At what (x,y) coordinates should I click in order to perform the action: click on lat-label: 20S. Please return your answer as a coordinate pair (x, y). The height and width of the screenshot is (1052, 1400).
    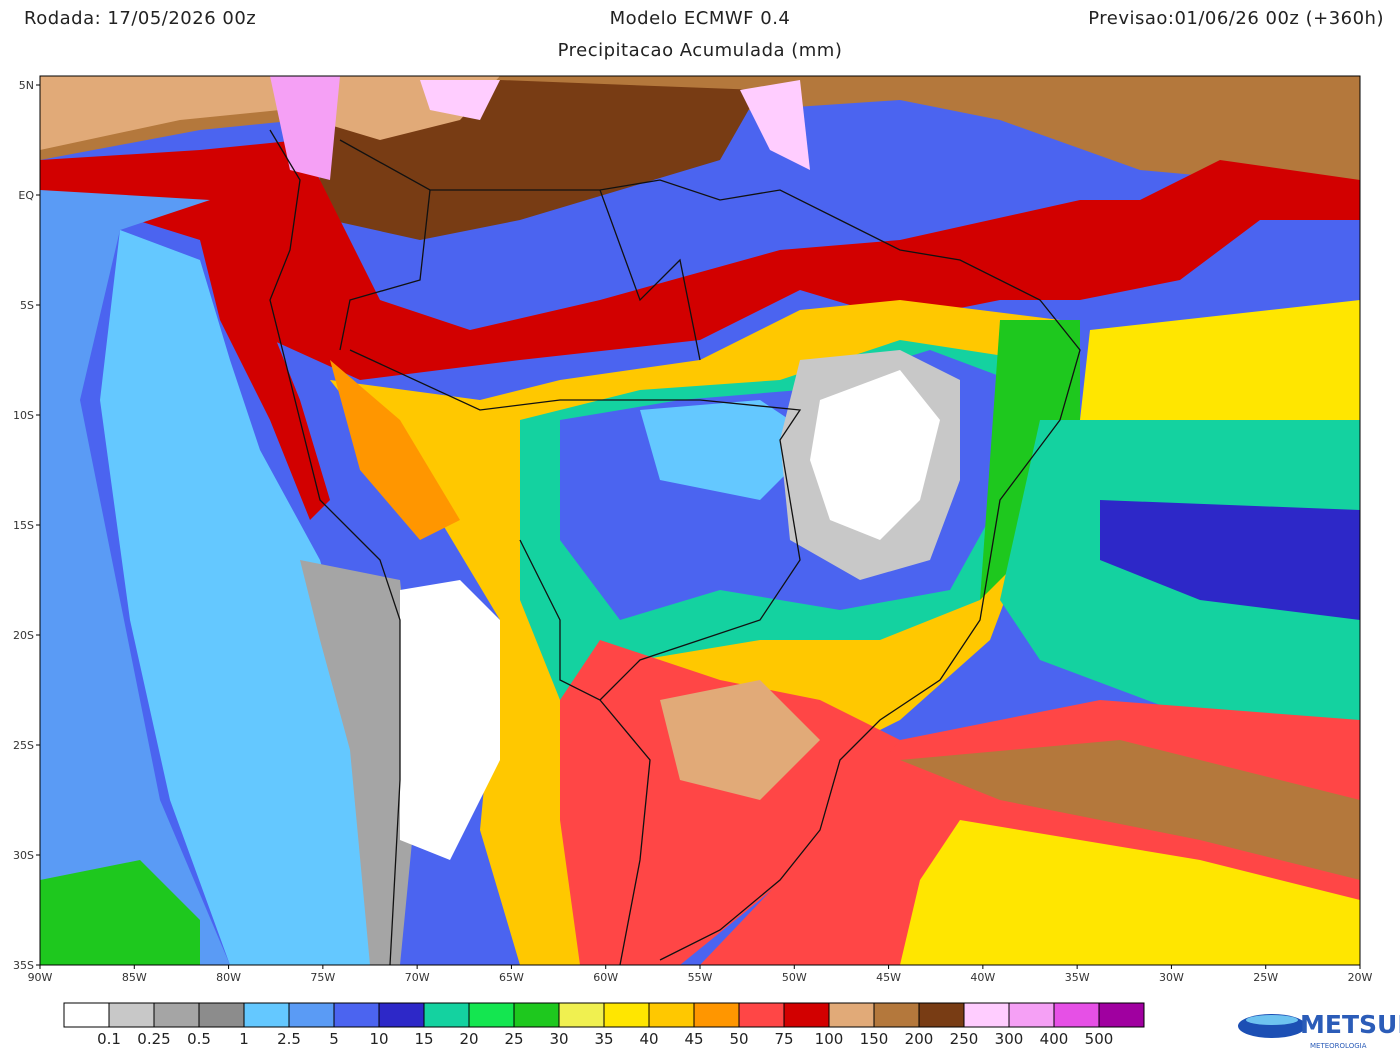
    Looking at the image, I should click on (23, 635).